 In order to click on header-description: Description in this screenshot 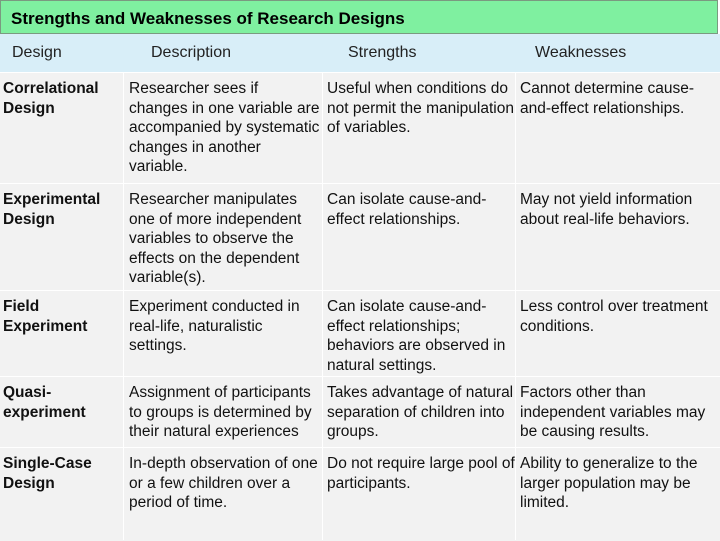, I will do `click(191, 52)`.